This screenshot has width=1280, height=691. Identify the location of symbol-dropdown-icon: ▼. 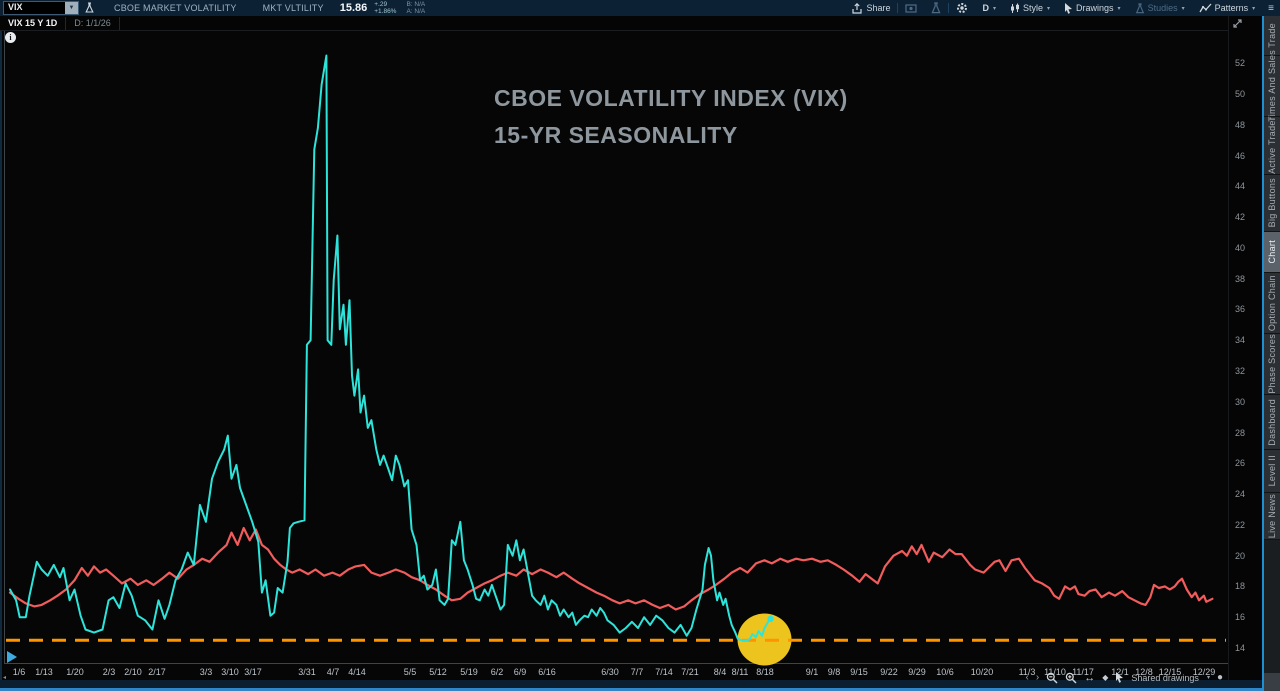
(71, 8).